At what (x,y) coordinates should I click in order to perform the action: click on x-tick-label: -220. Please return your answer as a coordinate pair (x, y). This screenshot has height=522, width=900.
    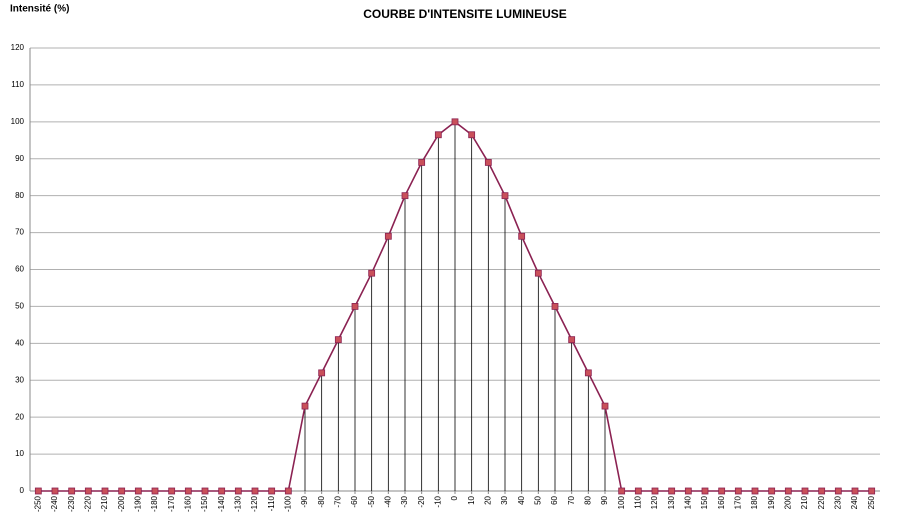
    Looking at the image, I should click on (87, 503).